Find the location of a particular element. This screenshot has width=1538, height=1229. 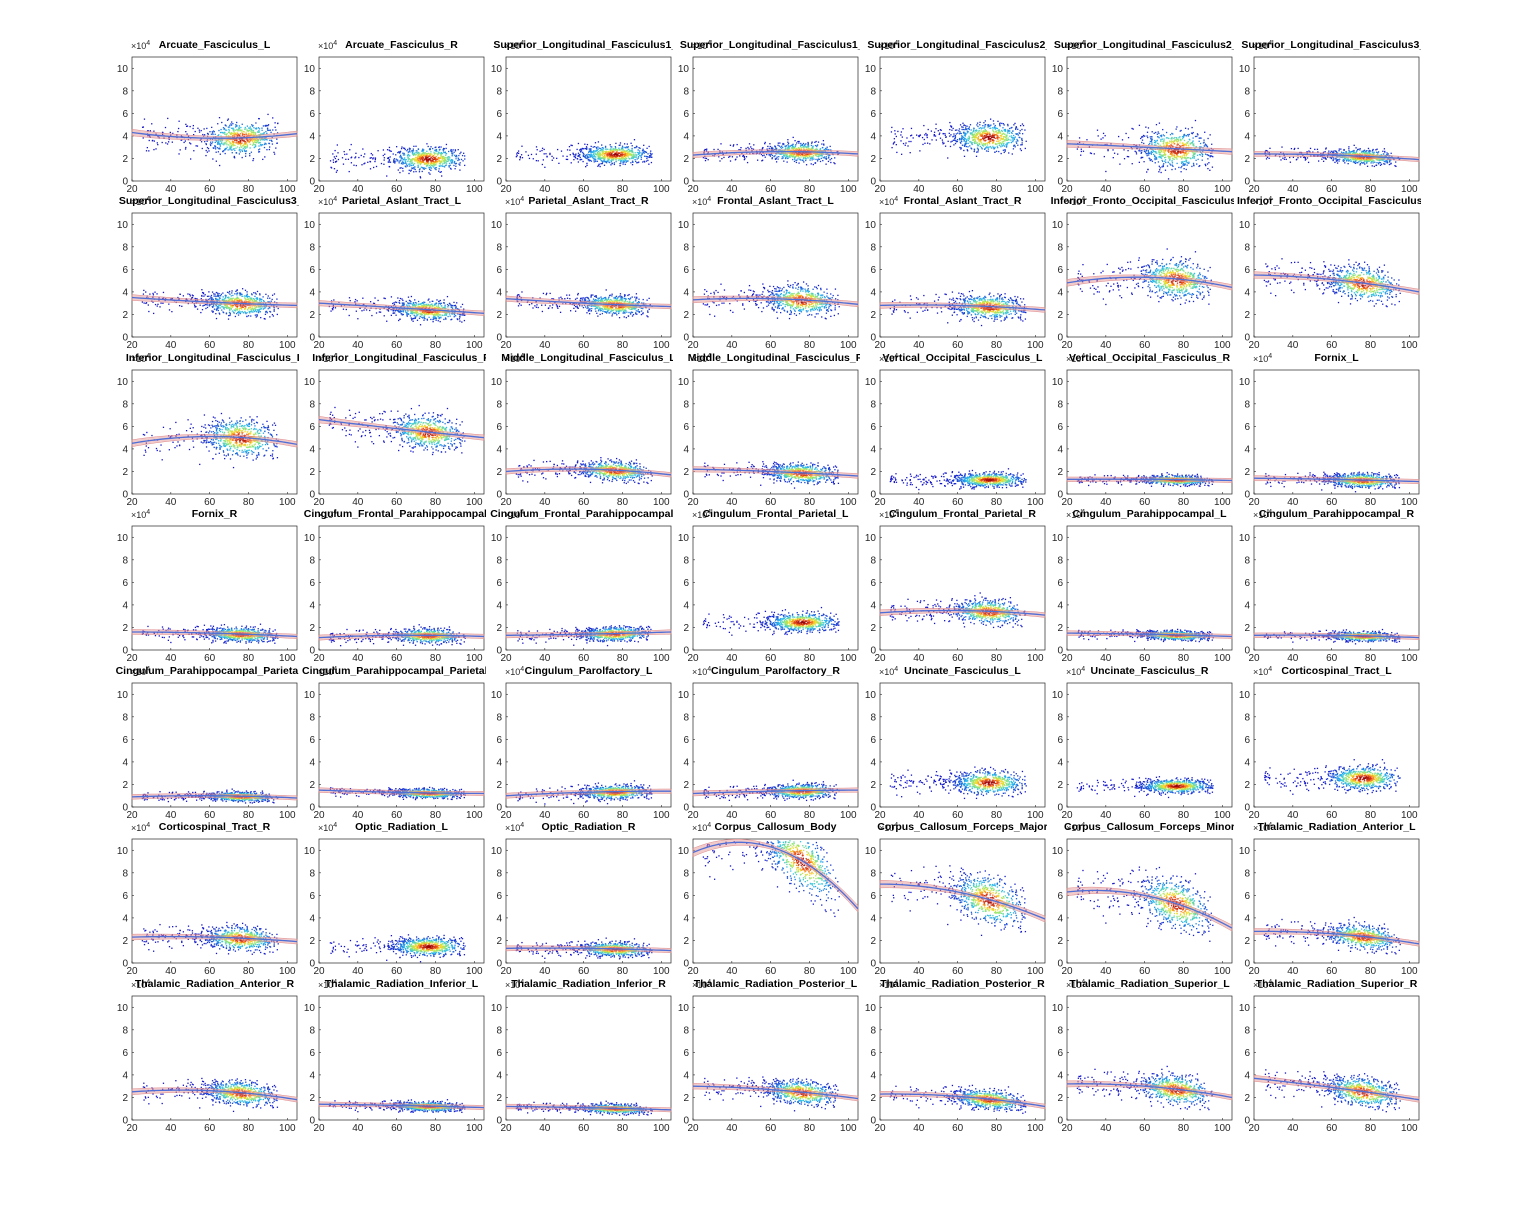

x-tick-label: 80 is located at coordinates (623, 189).